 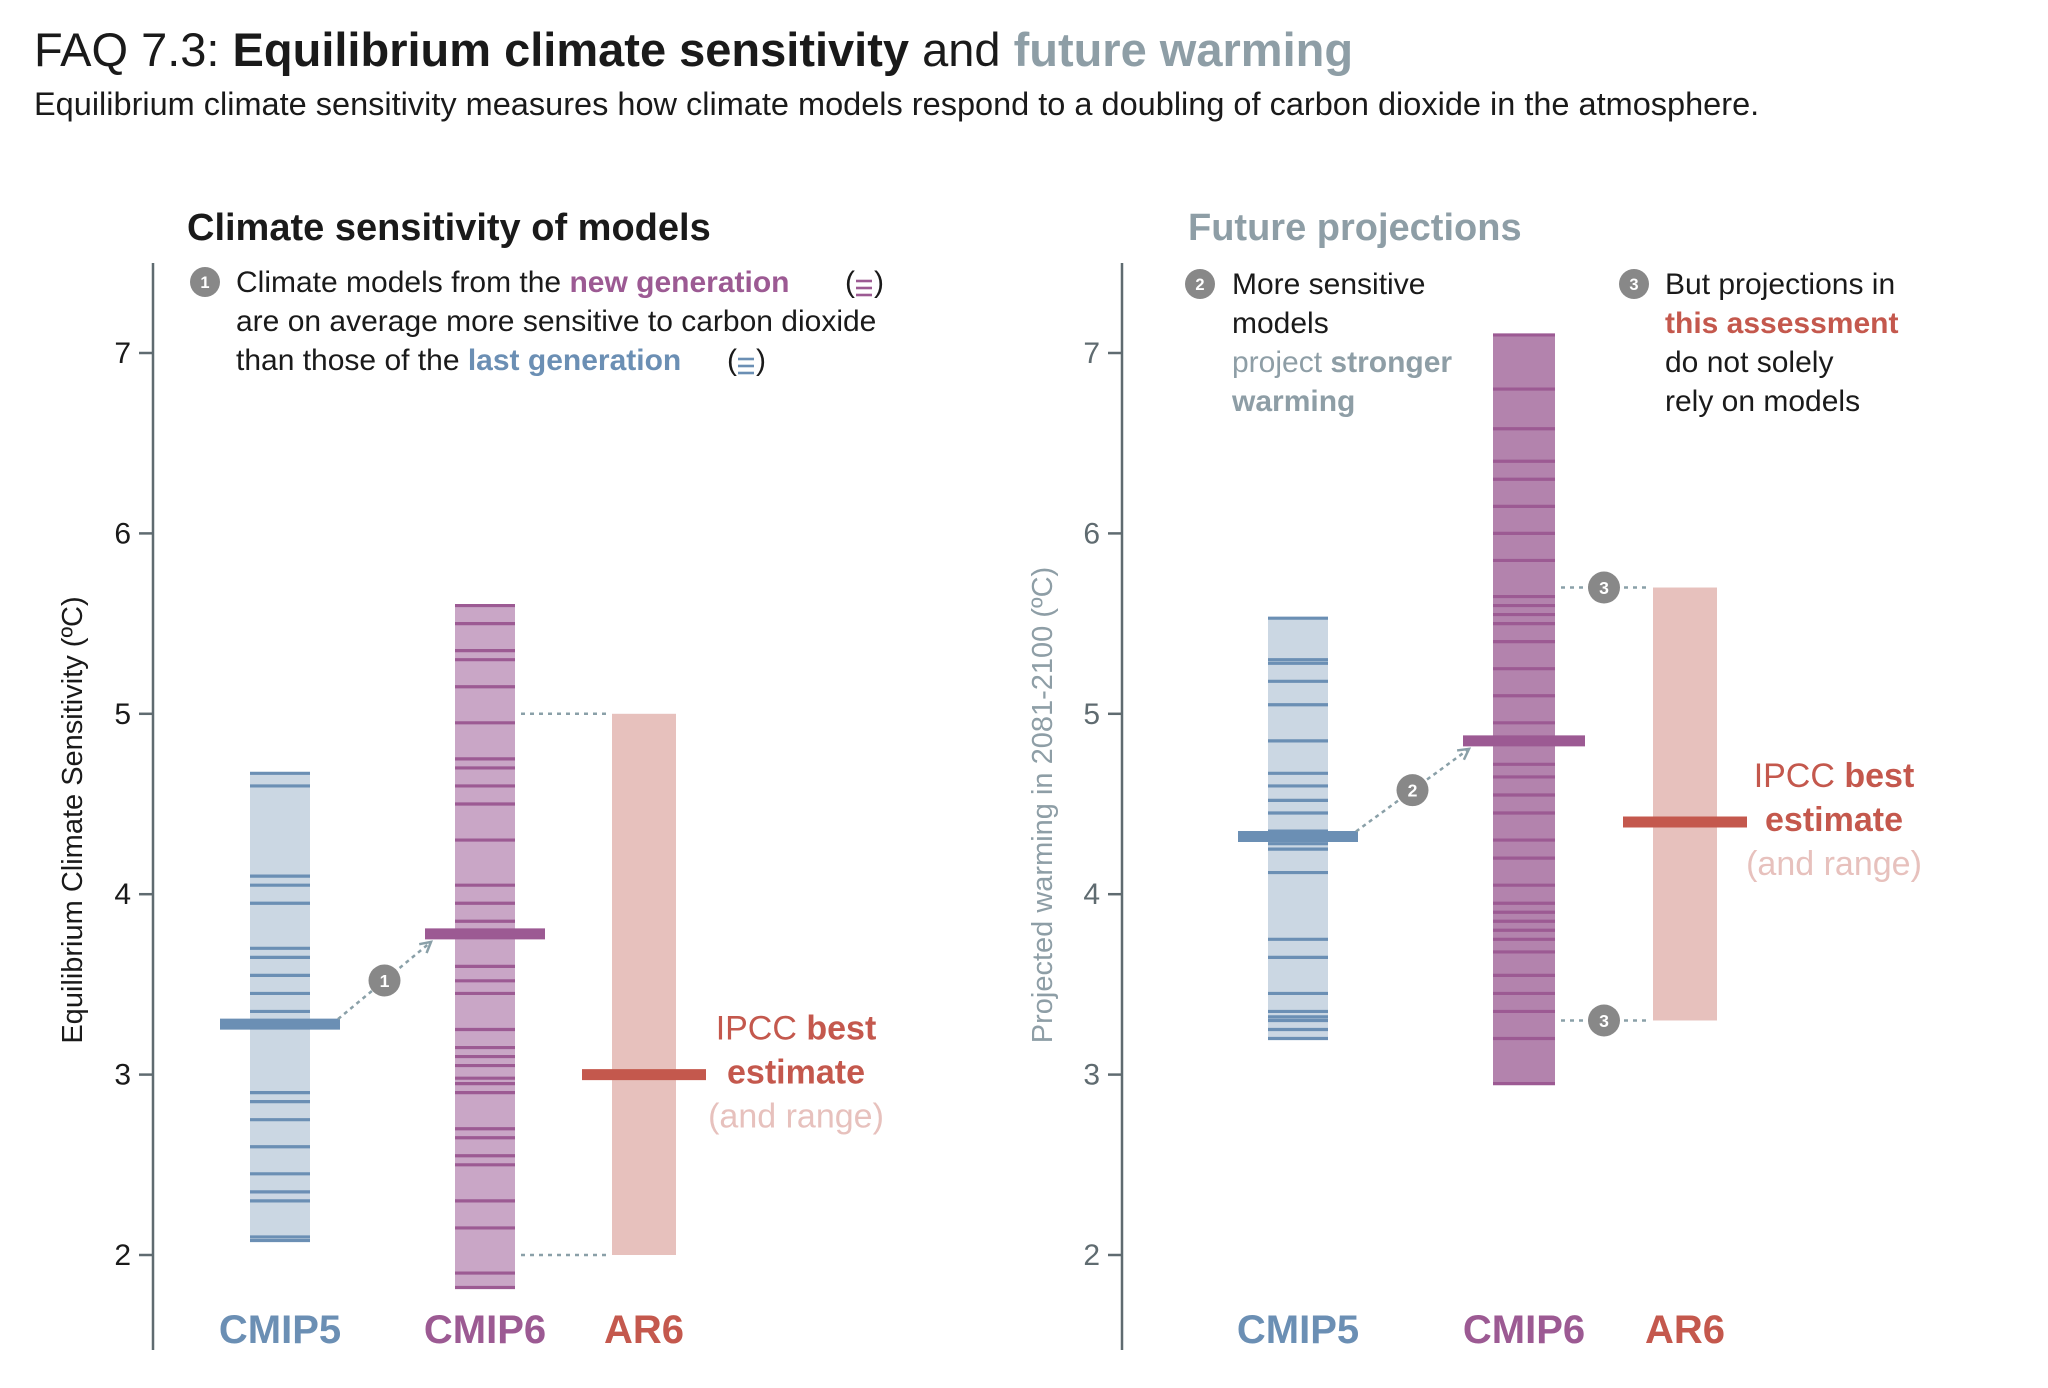 What do you see at coordinates (280, 1007) in the screenshot?
I see `left-cmip5-range` at bounding box center [280, 1007].